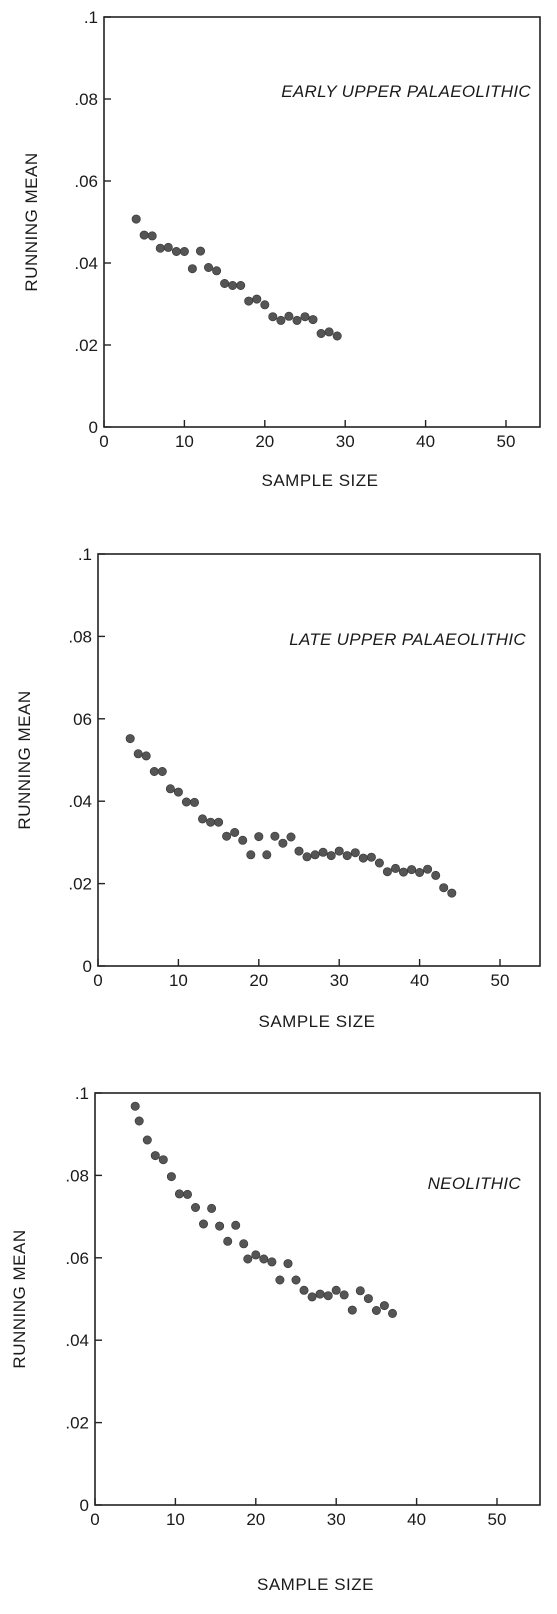  Describe the element at coordinates (184, 441) in the screenshot. I see `x-tick-label: 10` at that location.